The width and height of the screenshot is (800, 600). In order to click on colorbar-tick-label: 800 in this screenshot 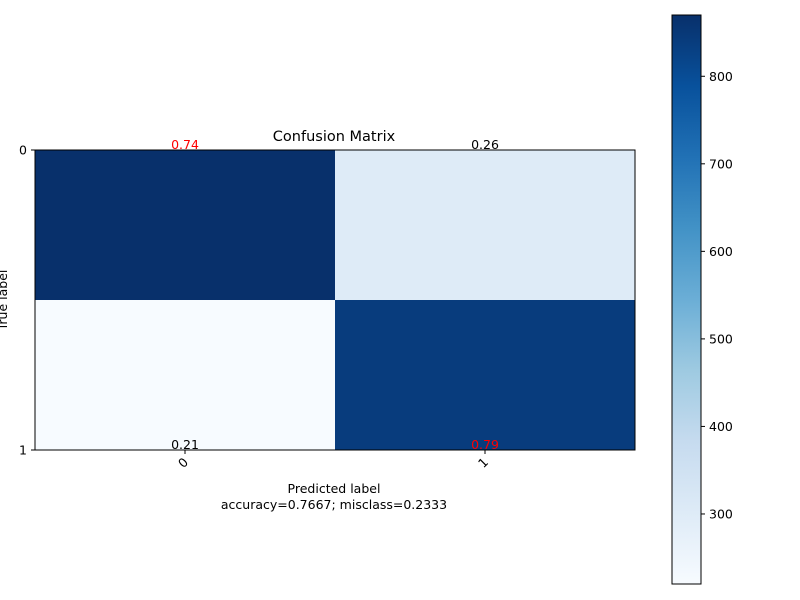, I will do `click(721, 76)`.